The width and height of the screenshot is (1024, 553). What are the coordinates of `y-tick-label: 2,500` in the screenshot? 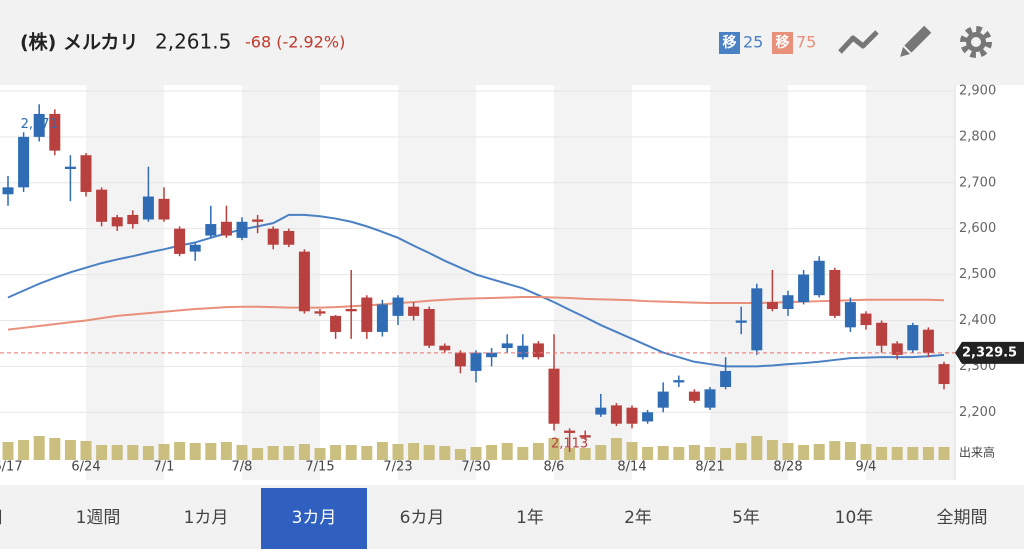 It's located at (977, 274).